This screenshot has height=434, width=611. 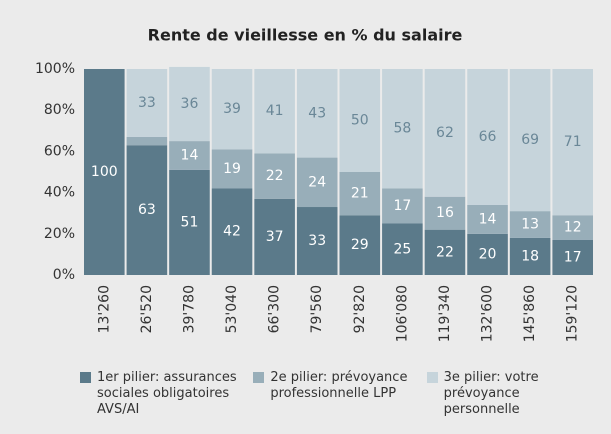 What do you see at coordinates (360, 309) in the screenshot?
I see `x-tick-label: 92'820` at bounding box center [360, 309].